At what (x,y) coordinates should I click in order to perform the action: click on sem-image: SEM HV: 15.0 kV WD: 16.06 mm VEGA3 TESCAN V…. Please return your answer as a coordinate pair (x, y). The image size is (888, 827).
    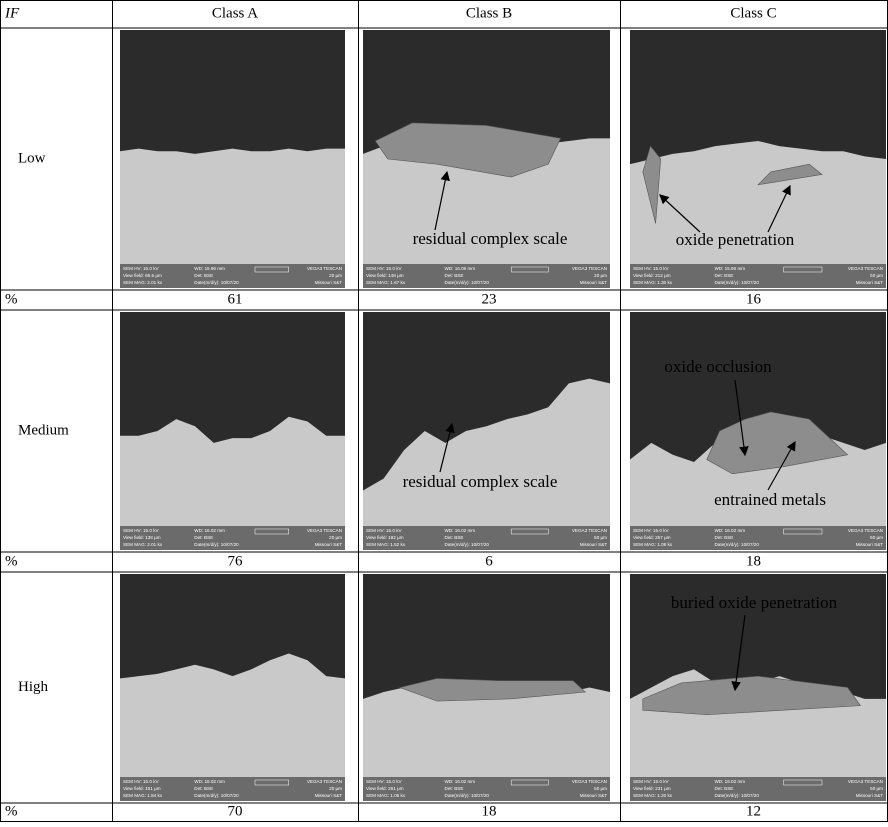
    Looking at the image, I should click on (486, 159).